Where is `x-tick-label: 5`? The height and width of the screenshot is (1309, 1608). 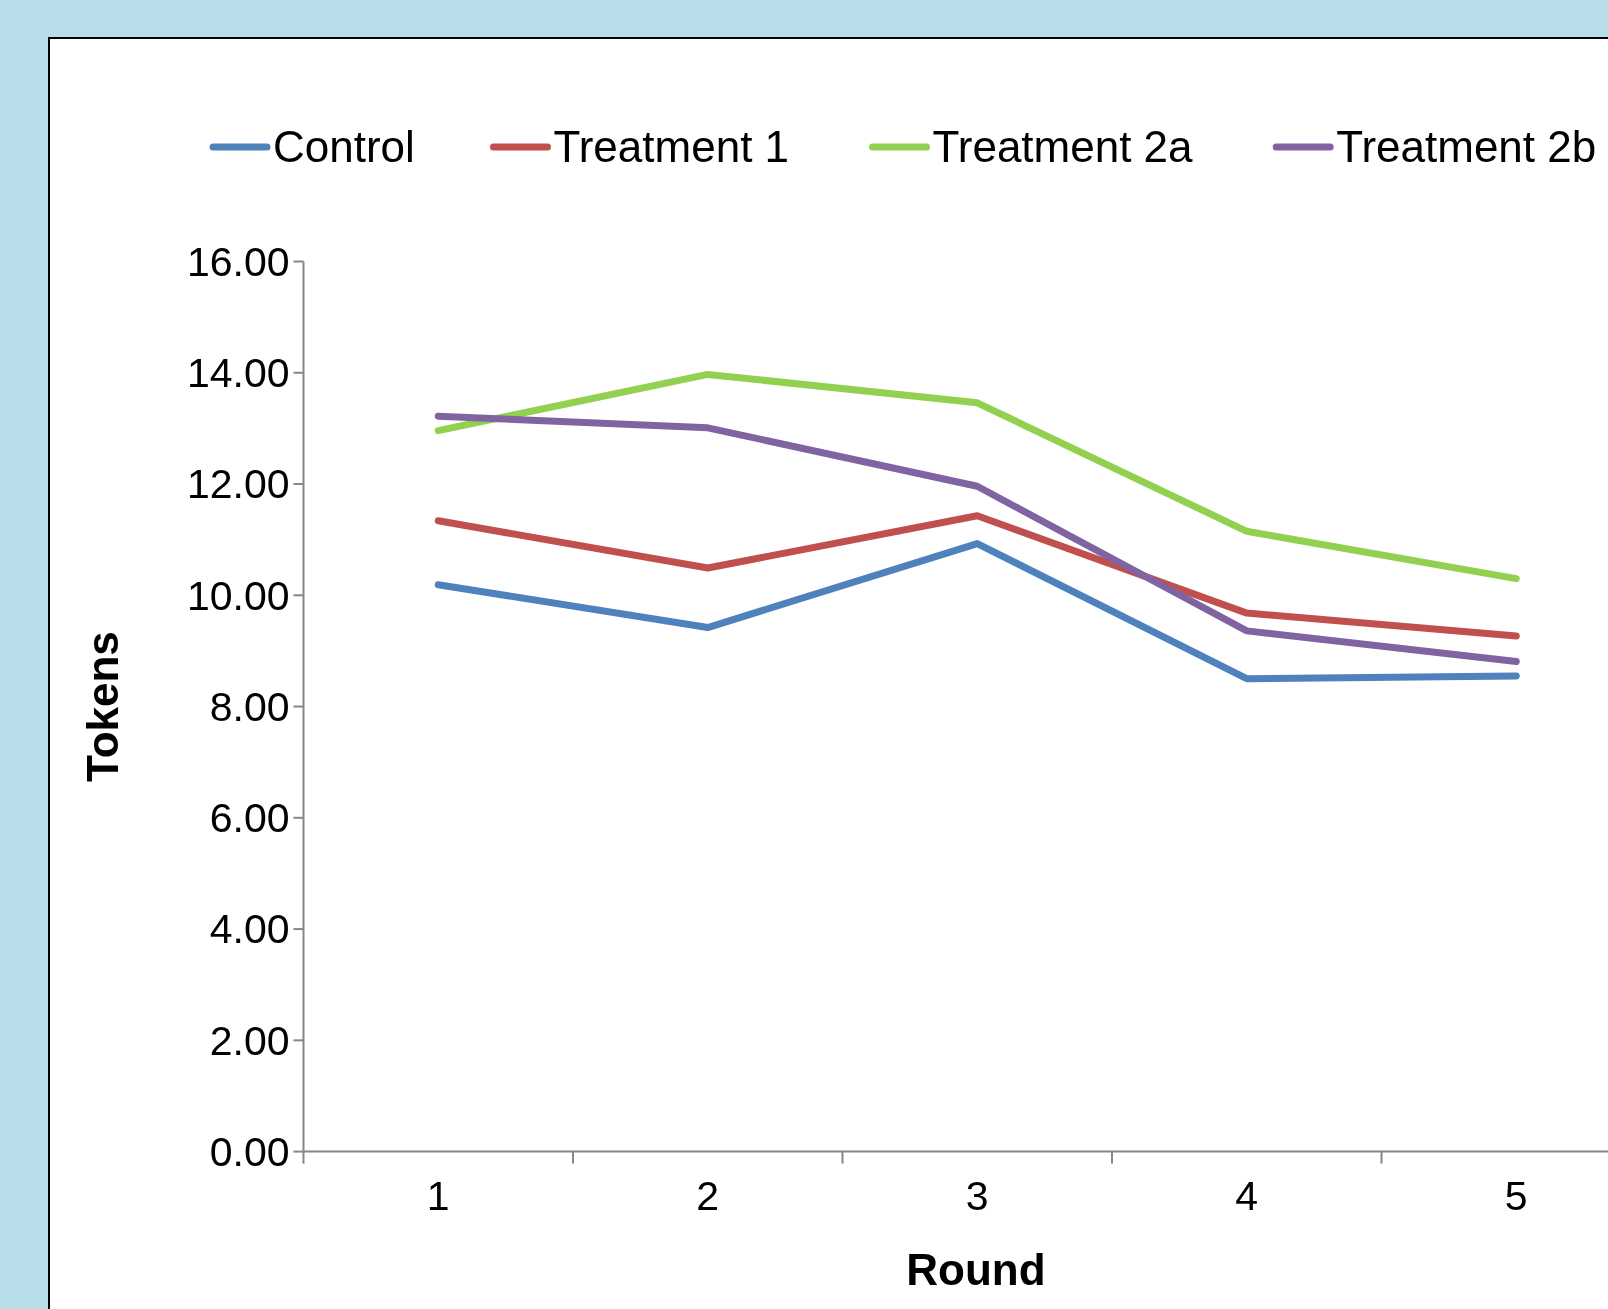
x-tick-label: 5 is located at coordinates (1516, 1195).